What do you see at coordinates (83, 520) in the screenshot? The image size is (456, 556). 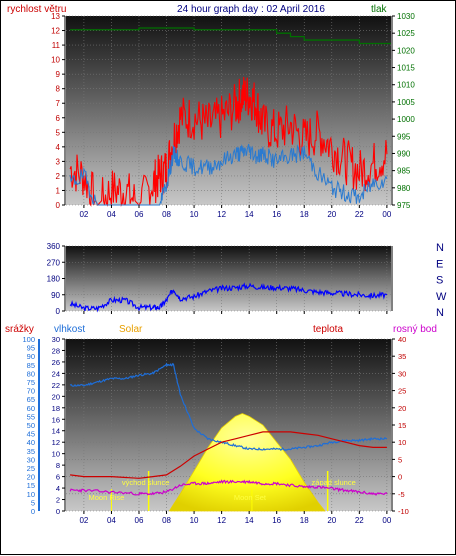 I see `humidity-panel-xtick-label: 02` at bounding box center [83, 520].